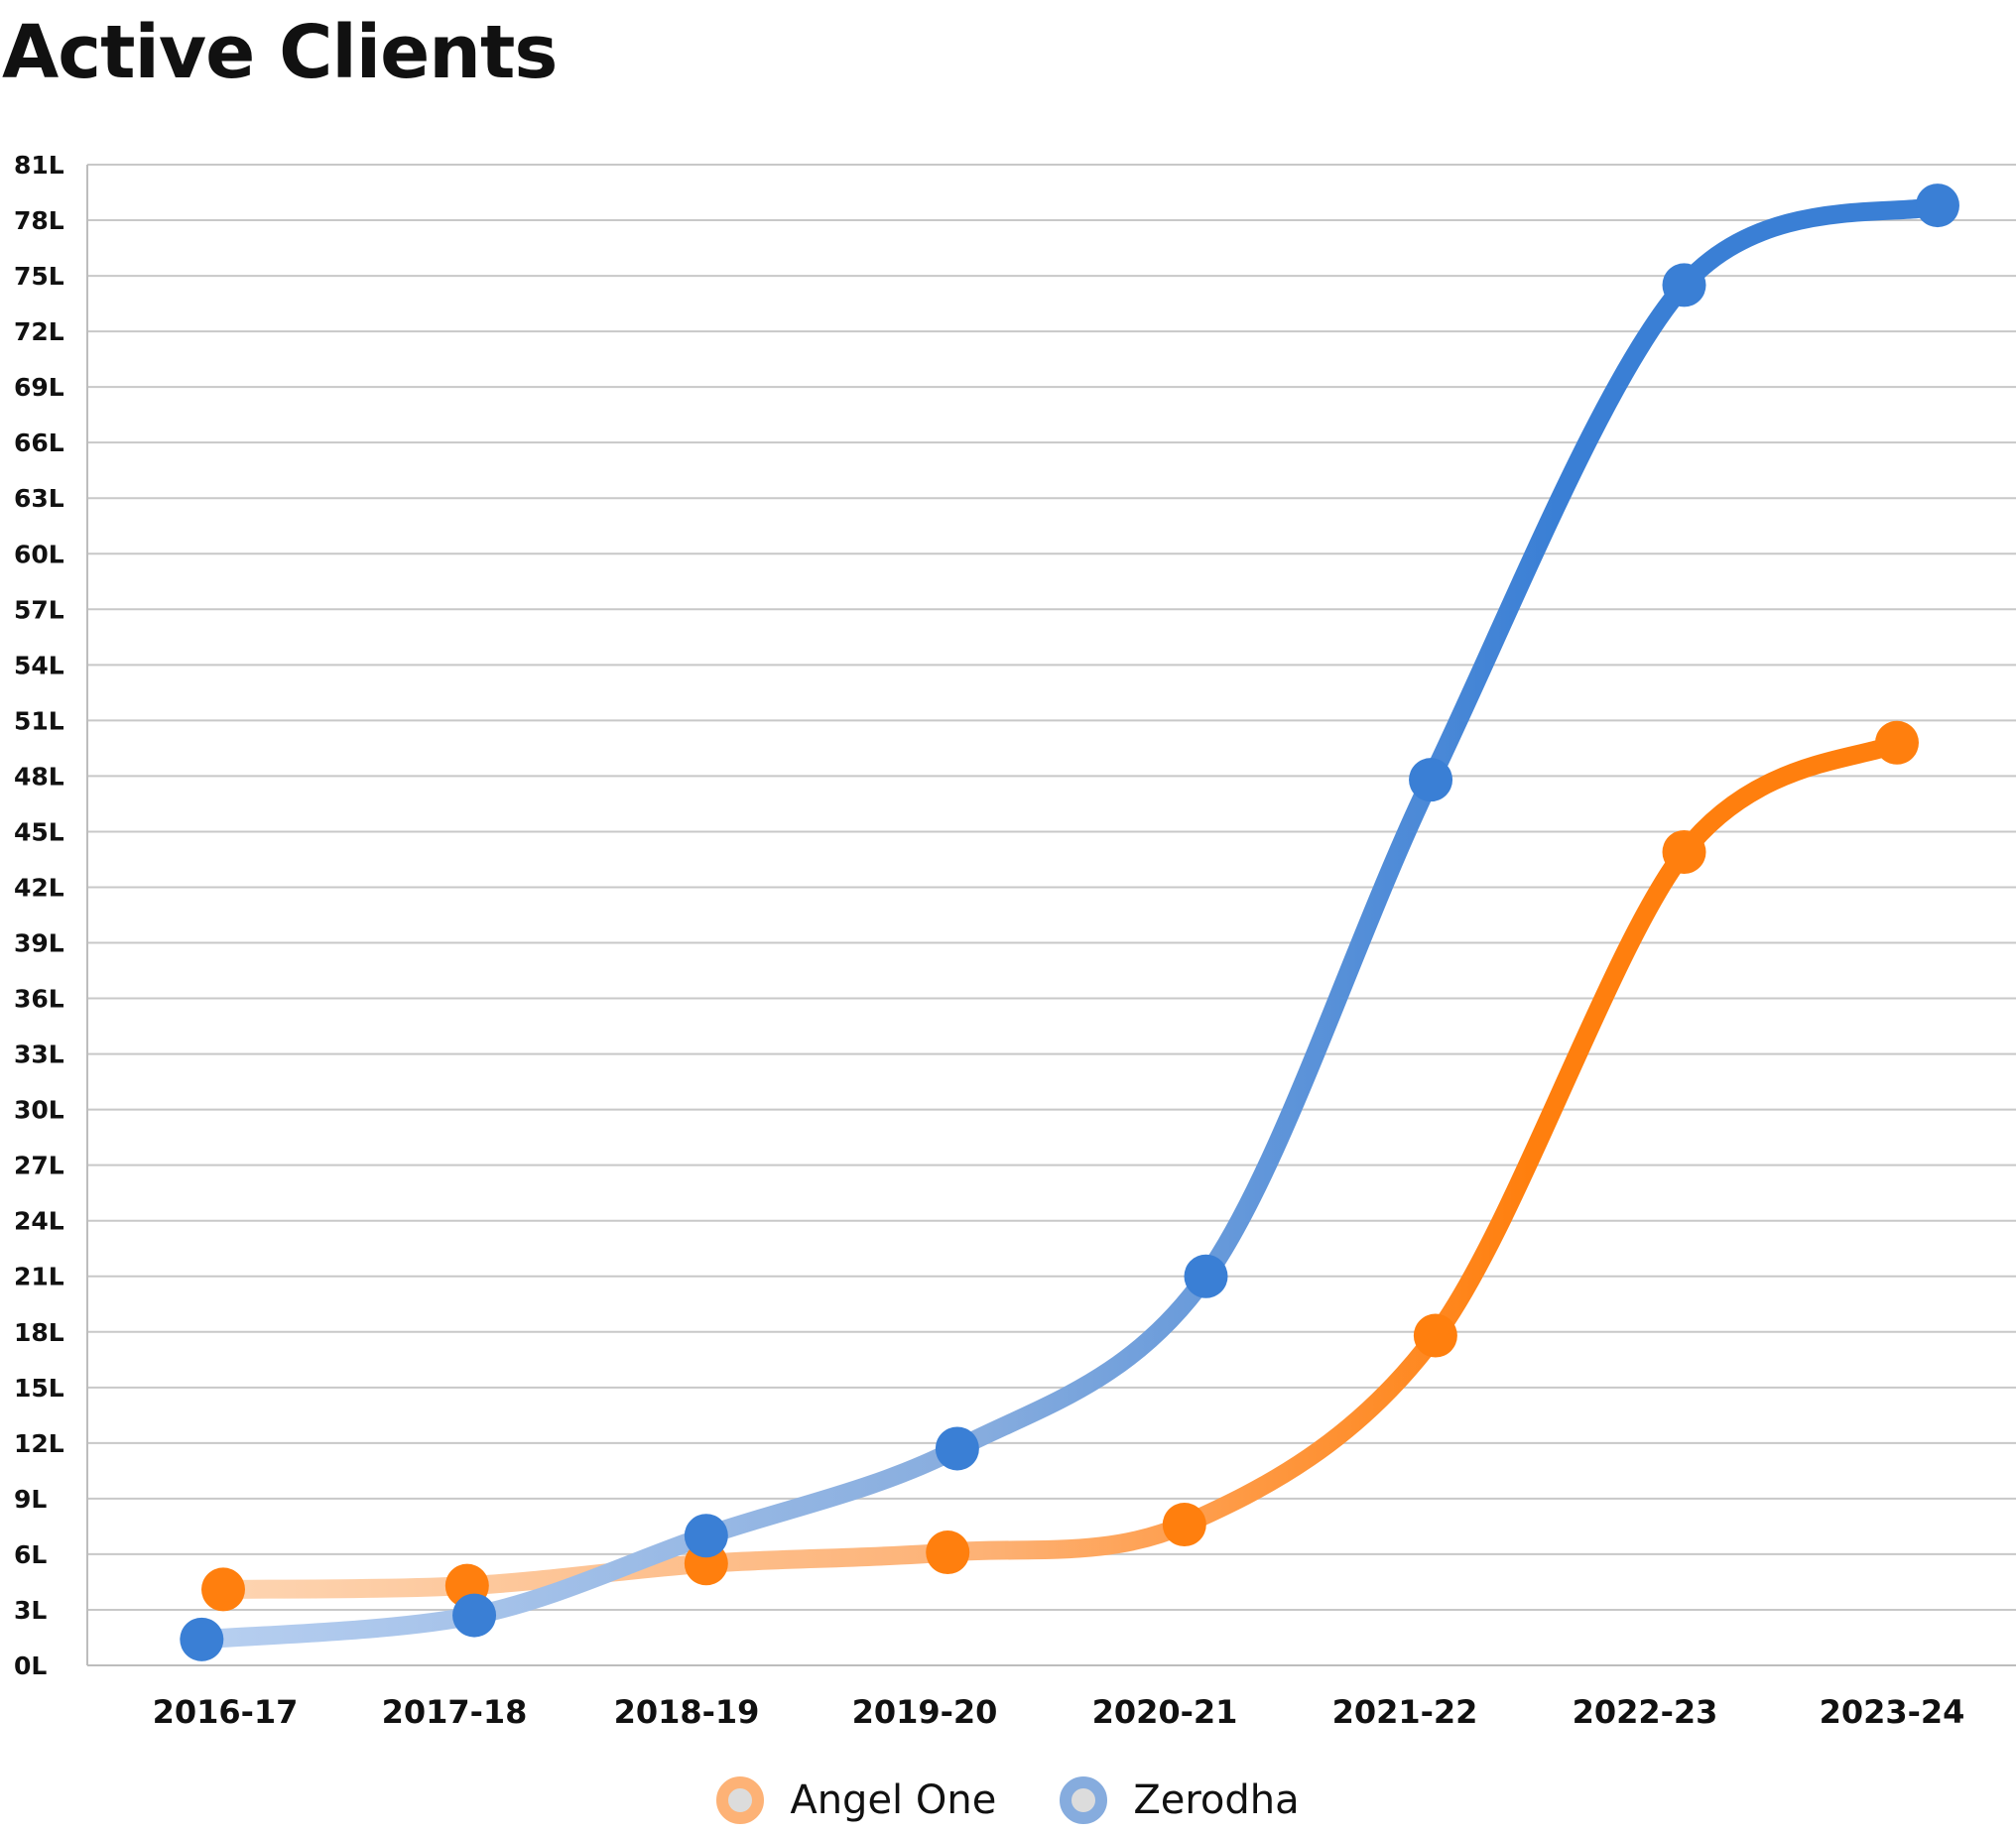 The image size is (2016, 1835). Describe the element at coordinates (39, 887) in the screenshot. I see `y-tick-label: 42L` at that location.